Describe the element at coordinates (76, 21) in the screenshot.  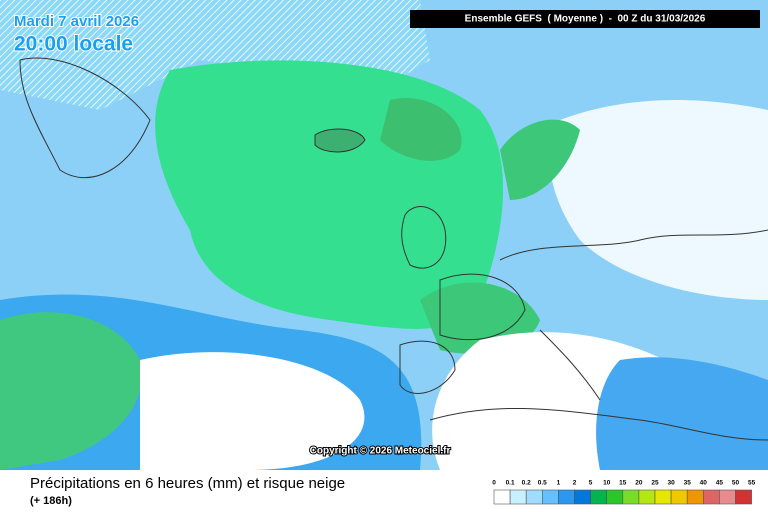
I see `date-label: Mardi 7 avril 2026` at that location.